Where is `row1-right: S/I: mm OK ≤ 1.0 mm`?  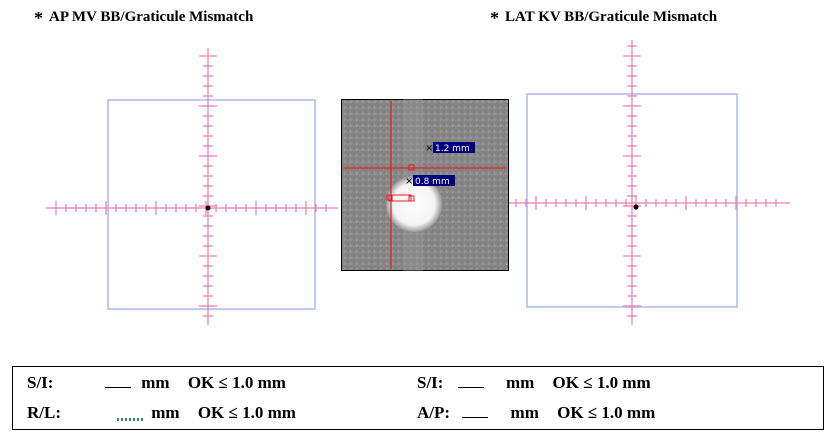 row1-right: S/I: mm OK ≤ 1.0 mm is located at coordinates (534, 383).